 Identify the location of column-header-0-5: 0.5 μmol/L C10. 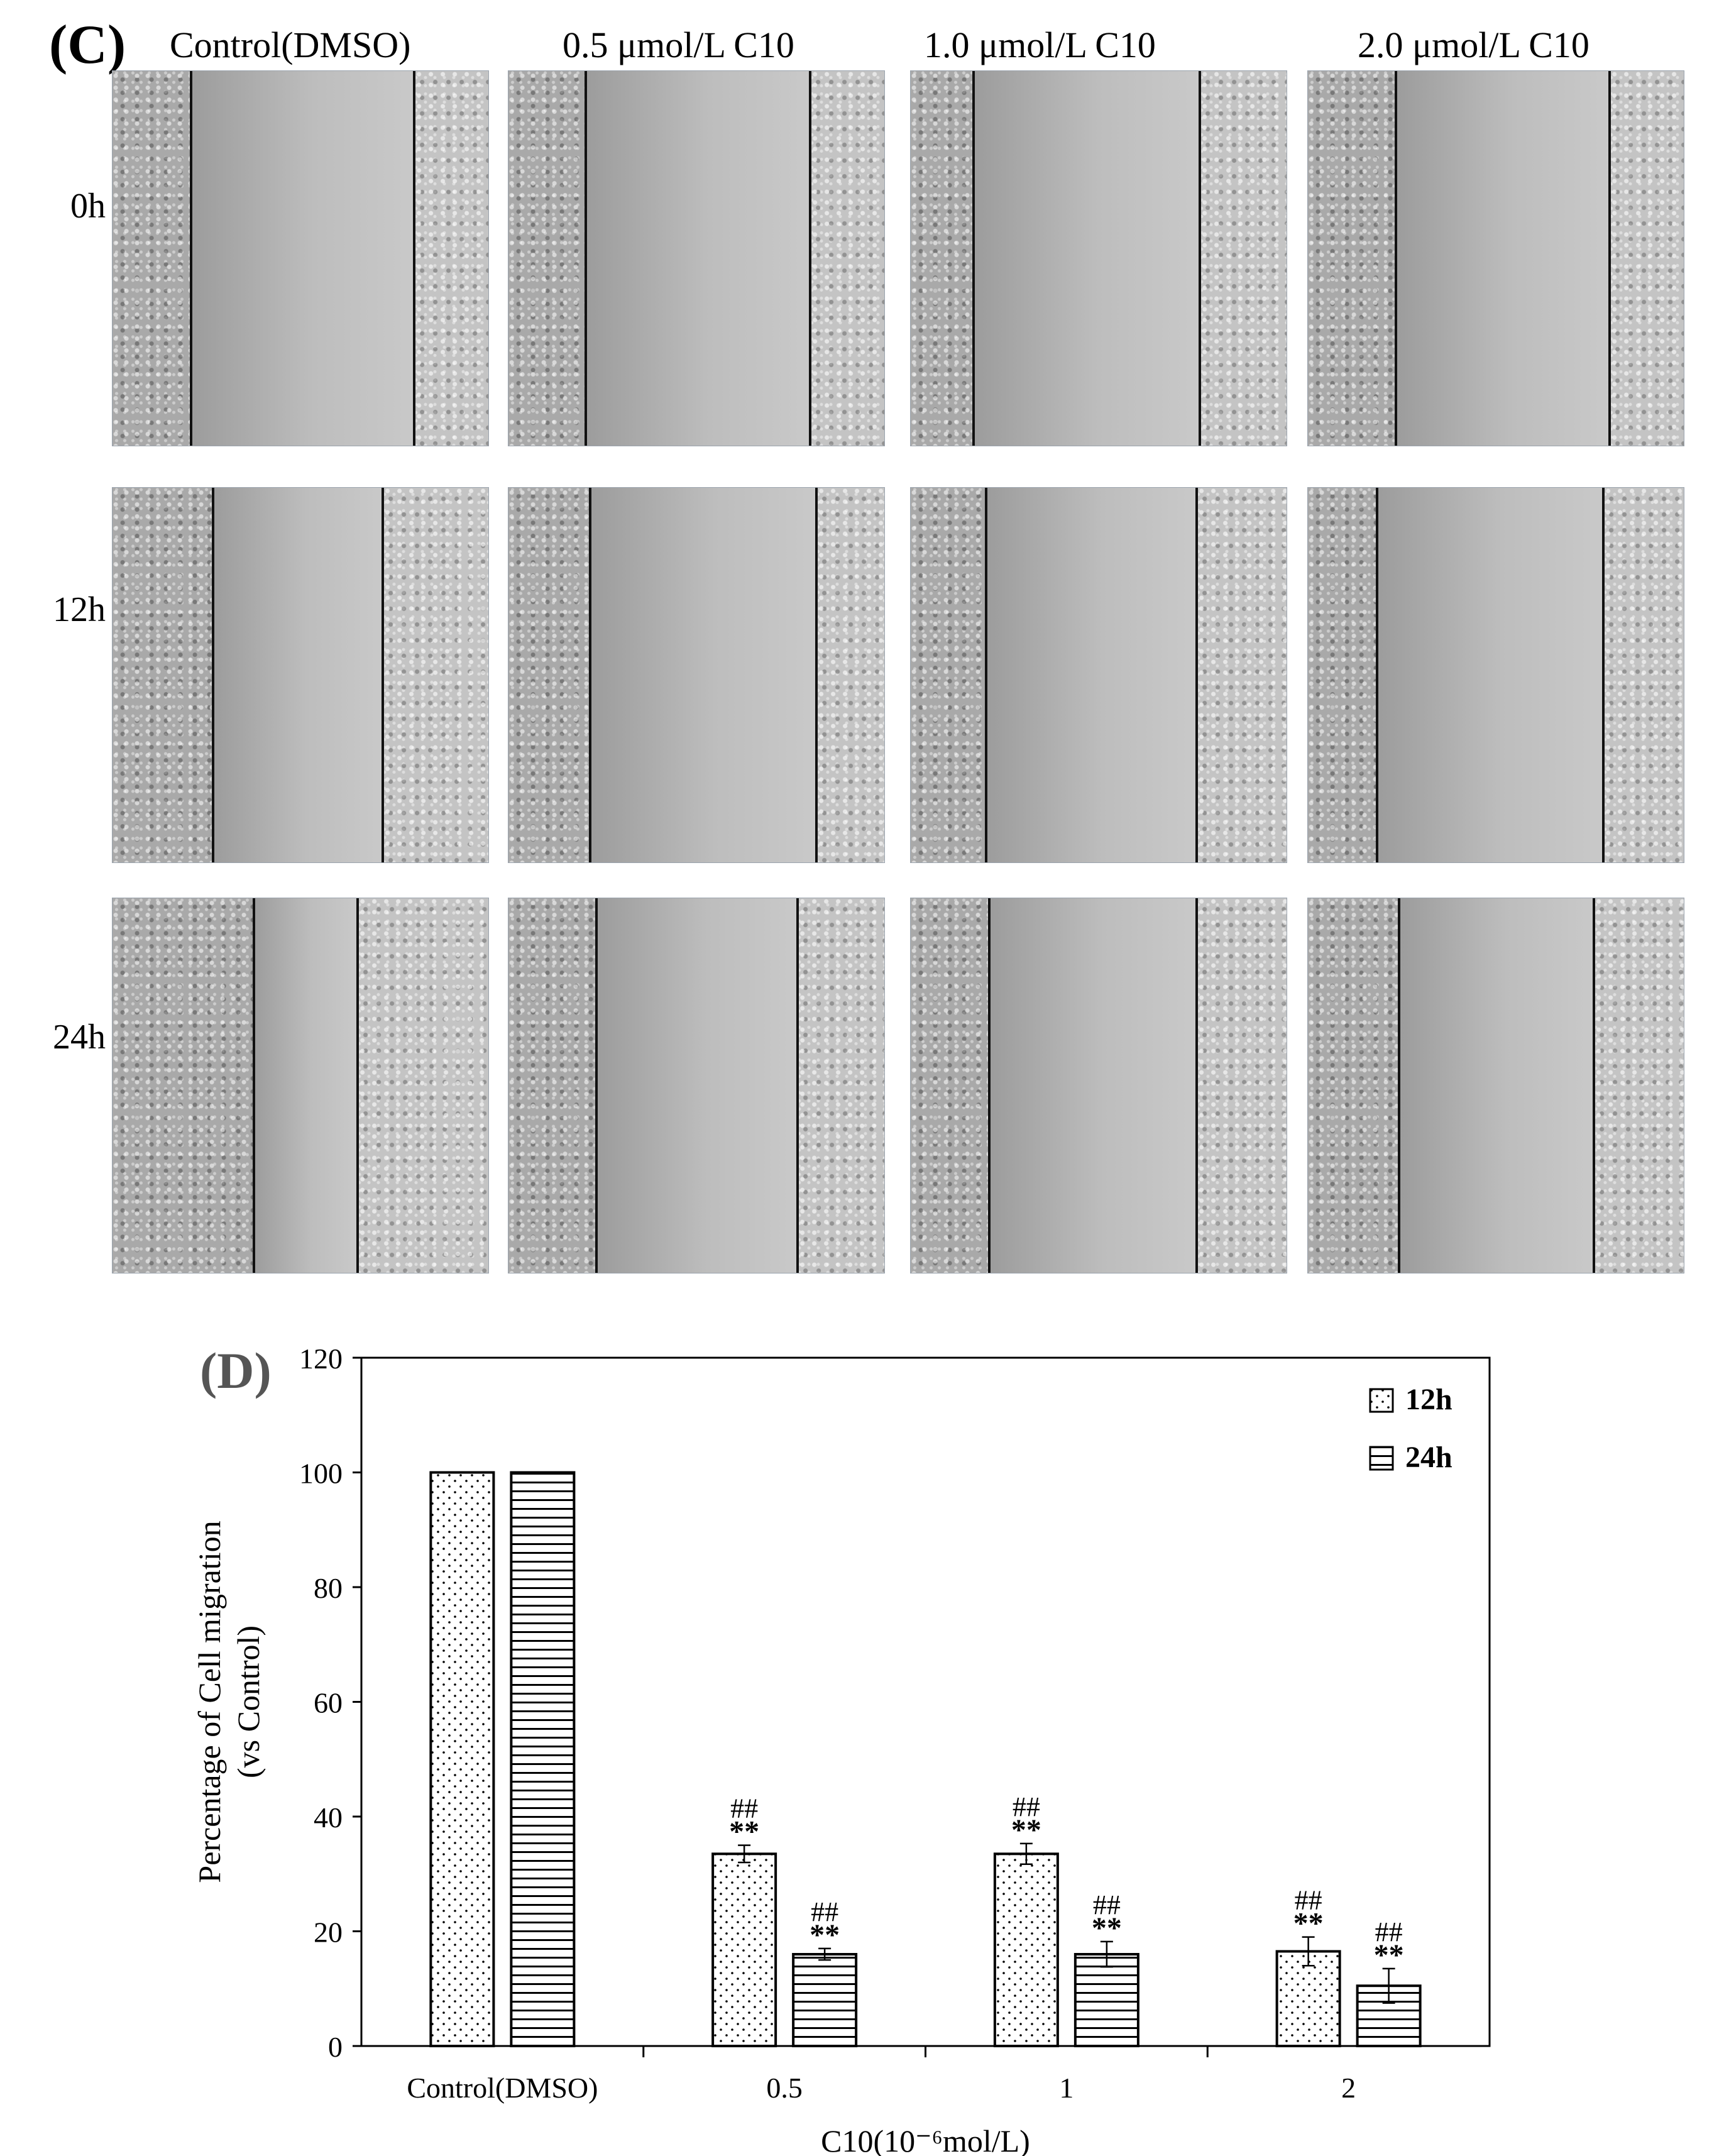
(679, 45).